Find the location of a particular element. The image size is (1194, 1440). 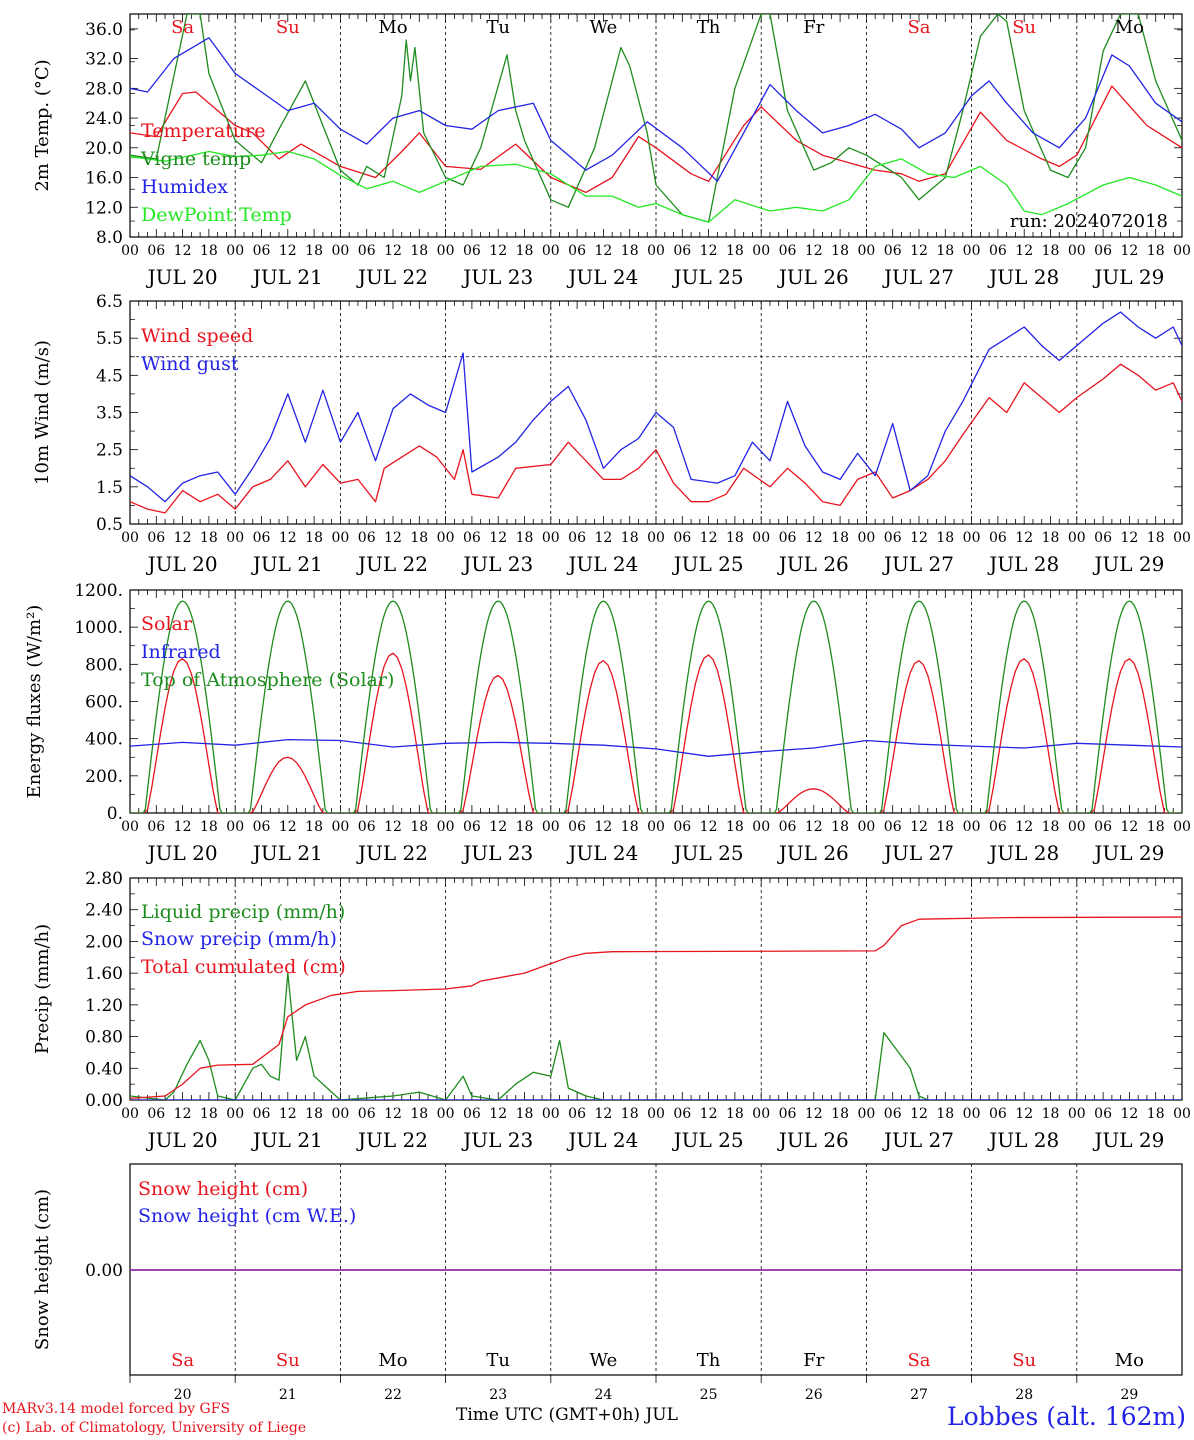

y-tick-label: 800. is located at coordinates (104, 665).